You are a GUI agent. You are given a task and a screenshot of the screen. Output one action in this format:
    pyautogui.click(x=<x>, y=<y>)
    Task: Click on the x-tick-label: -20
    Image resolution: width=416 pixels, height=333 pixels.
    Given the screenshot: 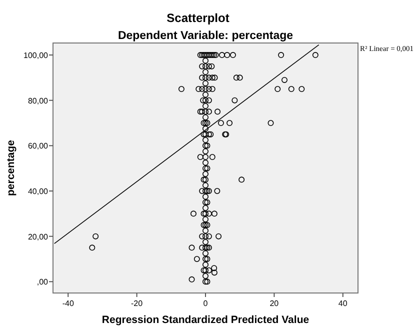 What is the action you would take?
    pyautogui.click(x=137, y=303)
    